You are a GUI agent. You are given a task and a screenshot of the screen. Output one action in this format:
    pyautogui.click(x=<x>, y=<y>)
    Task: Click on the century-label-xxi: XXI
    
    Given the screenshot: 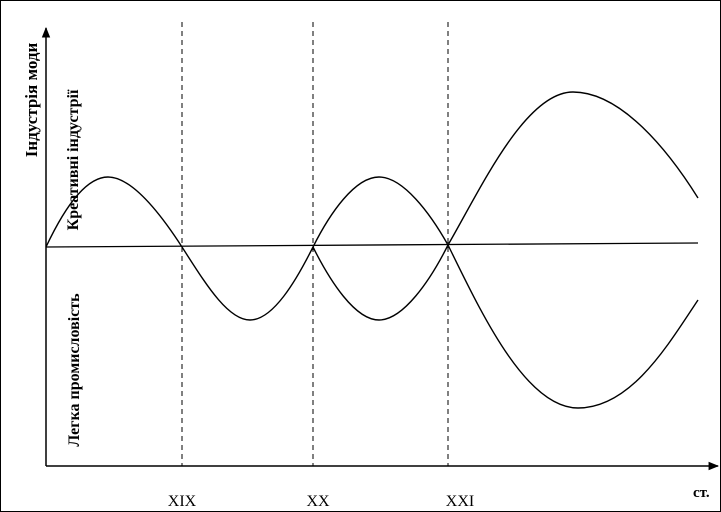 What is the action you would take?
    pyautogui.click(x=460, y=501)
    